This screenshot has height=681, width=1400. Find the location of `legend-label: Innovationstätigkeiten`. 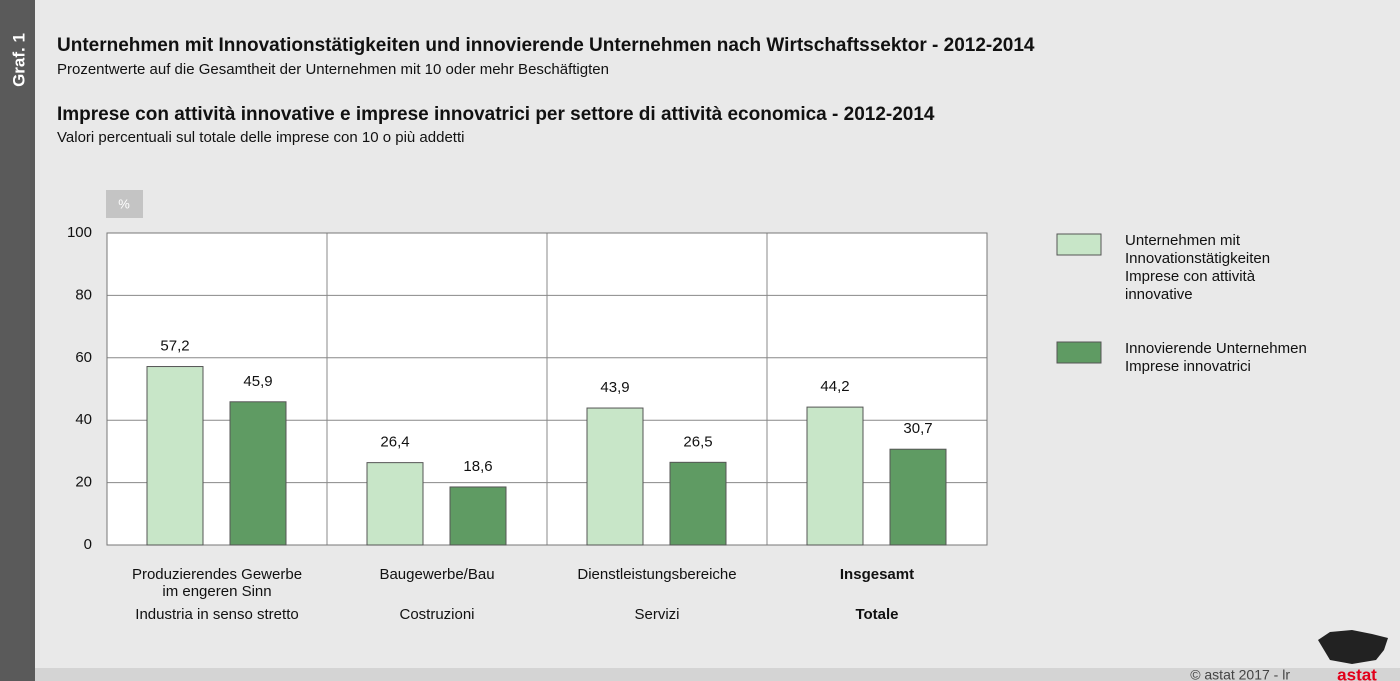

legend-label: Innovationstätigkeiten is located at coordinates (1197, 258).